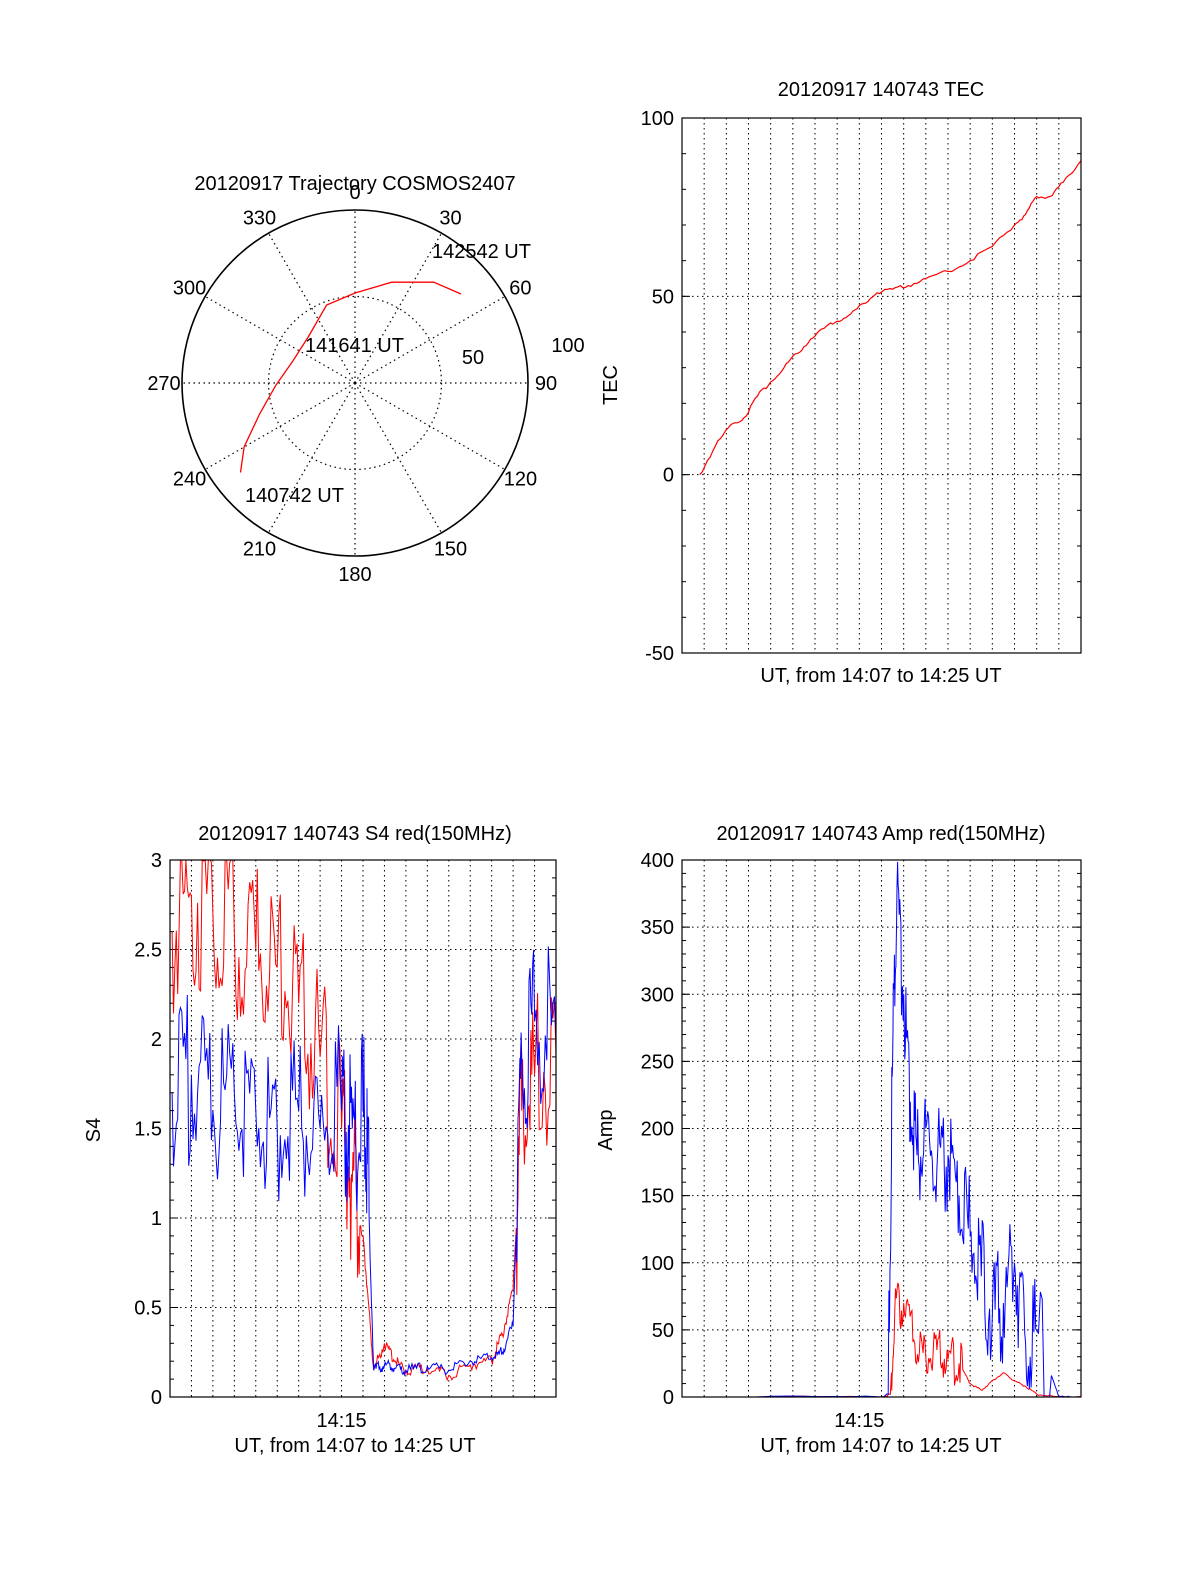 The image size is (1200, 1575). I want to click on trajectory-annotation-start: 140742 UT, so click(294, 496).